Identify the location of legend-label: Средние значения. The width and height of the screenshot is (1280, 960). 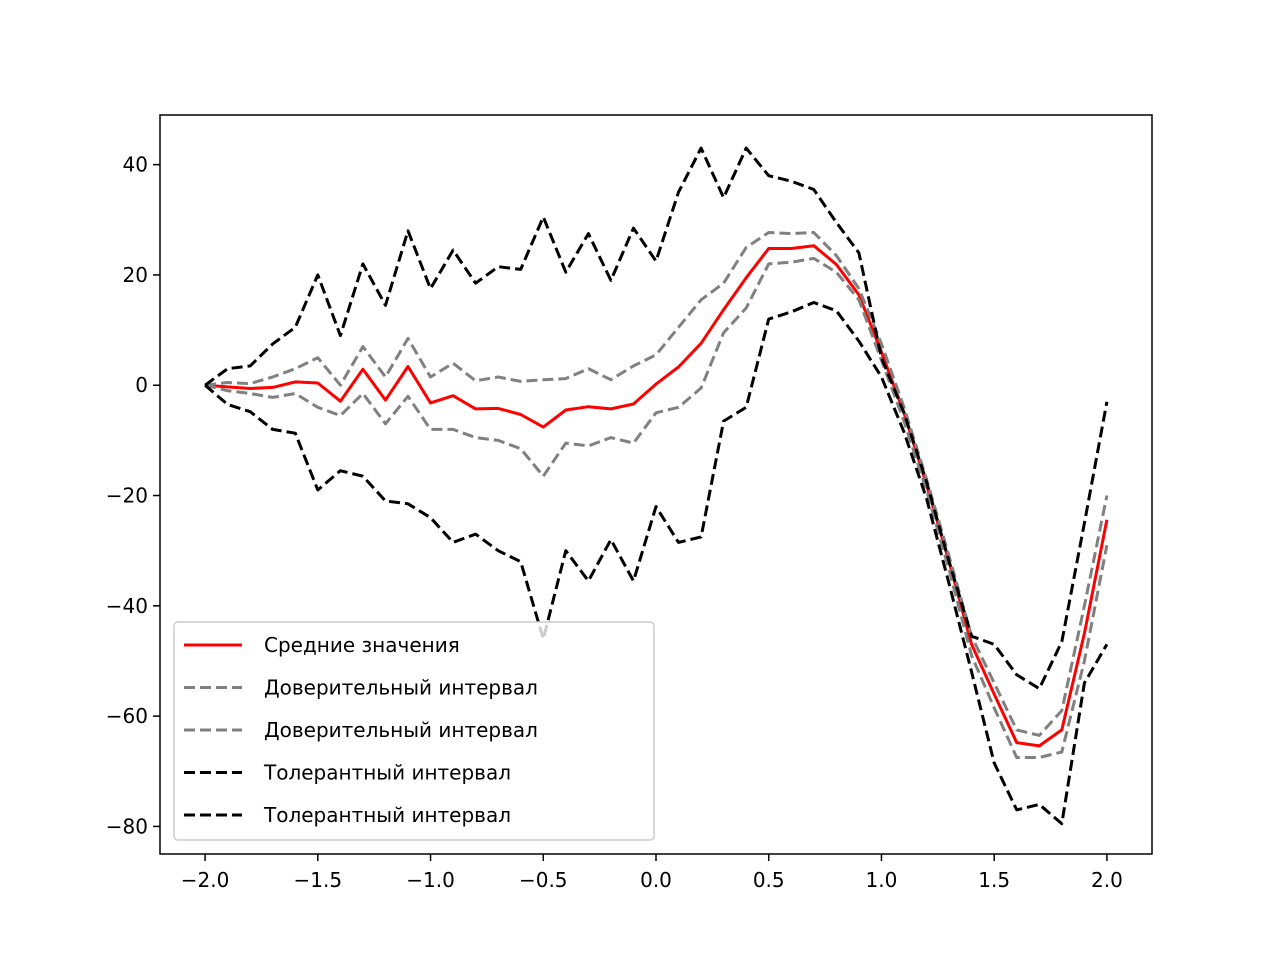
(362, 645).